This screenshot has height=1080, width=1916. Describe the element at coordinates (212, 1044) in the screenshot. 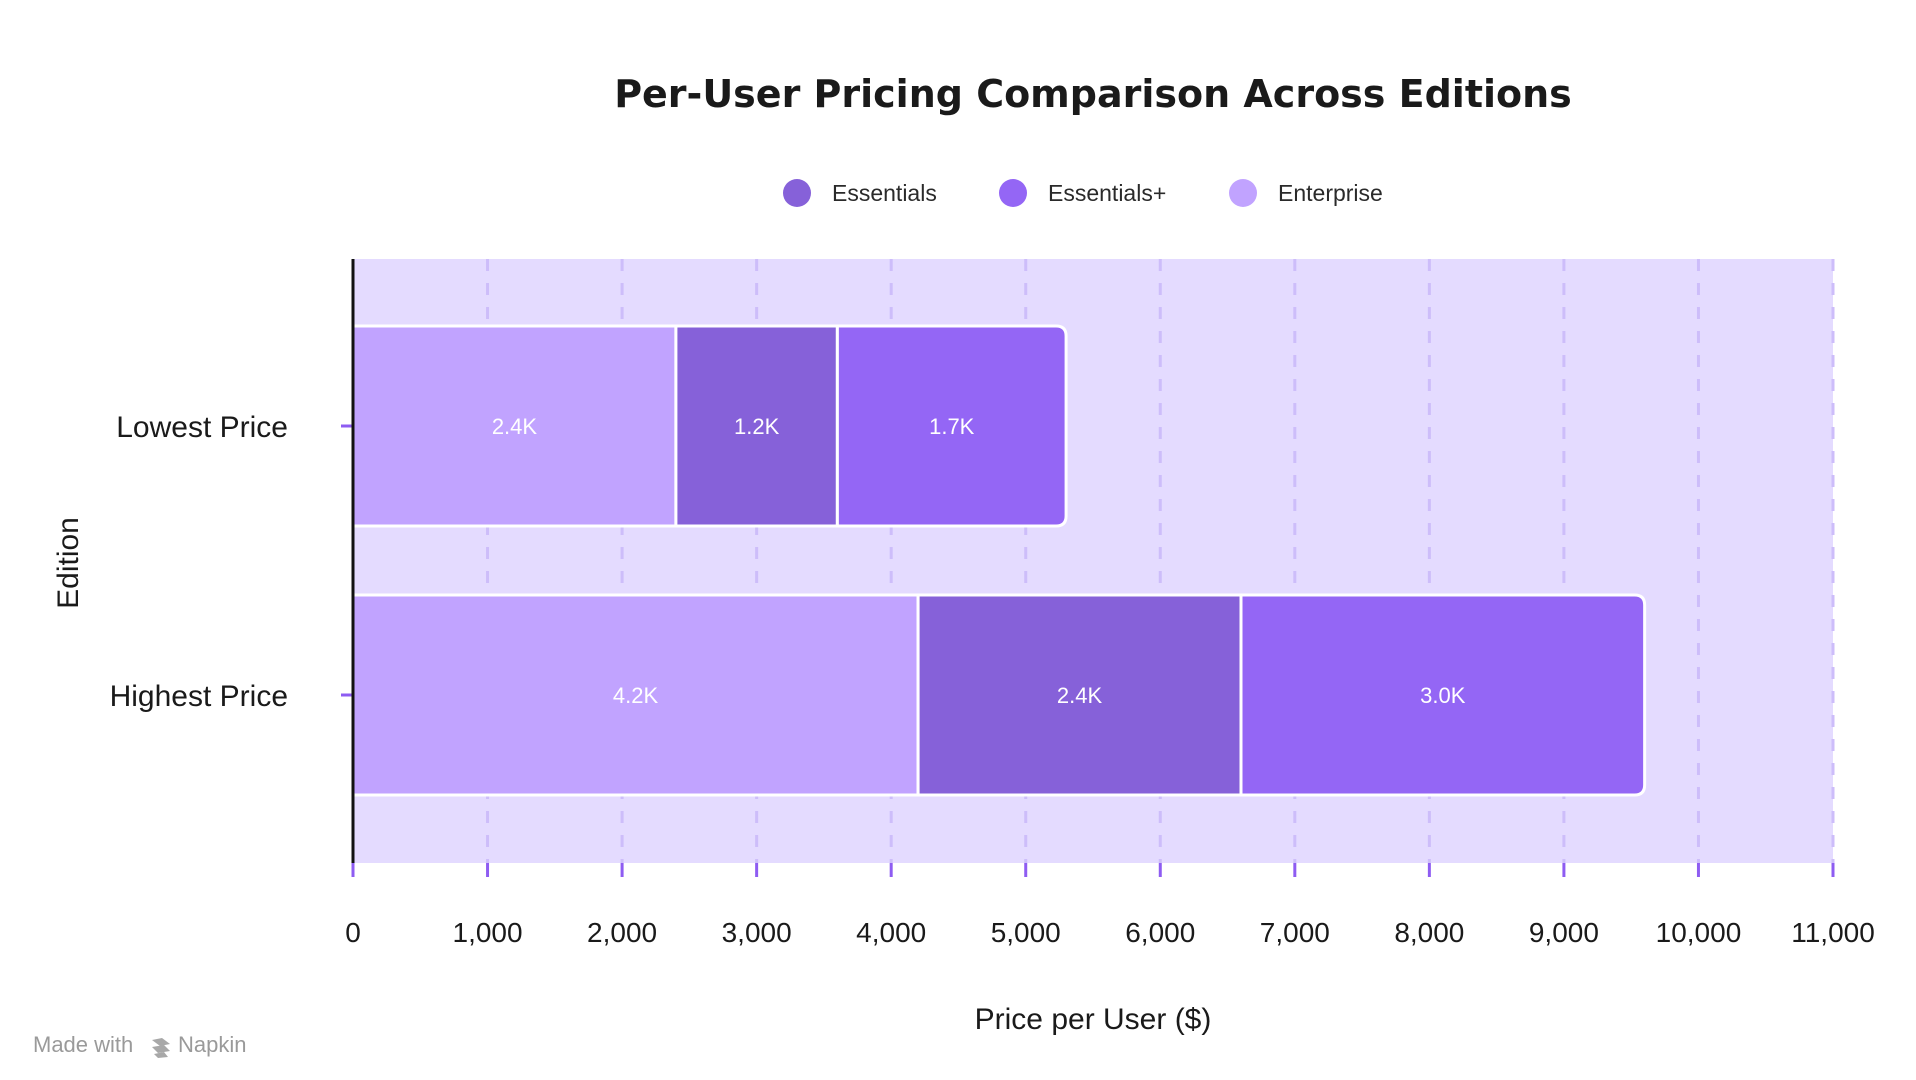

I see `watermark-brand: Napkin` at that location.